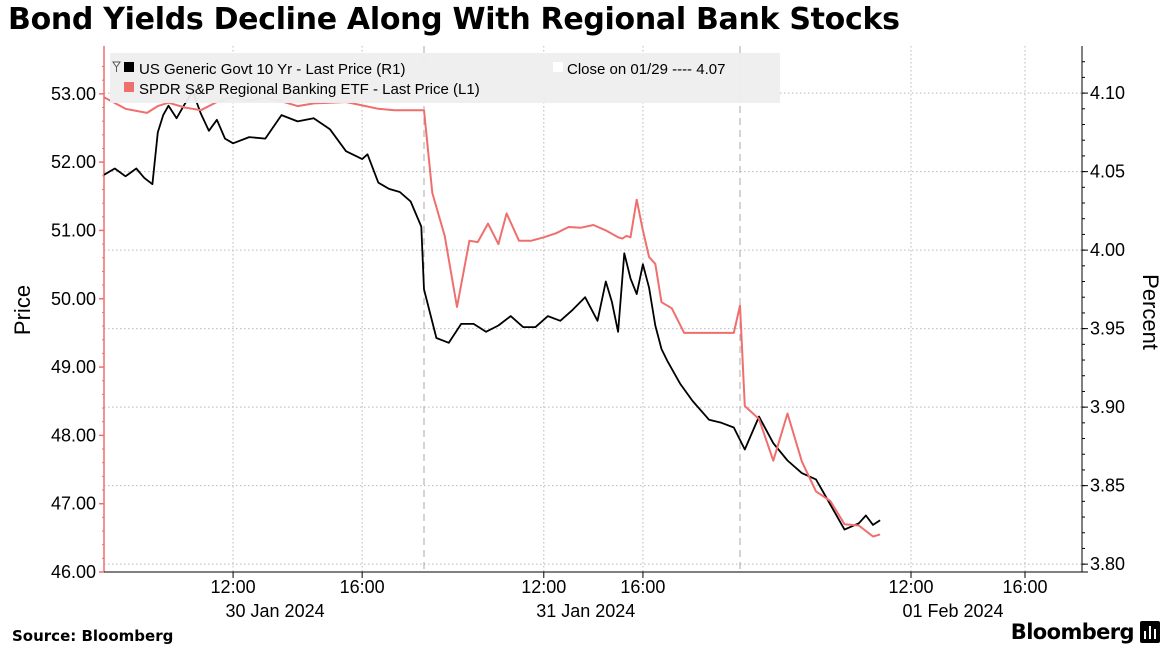 The width and height of the screenshot is (1174, 652). Describe the element at coordinates (73, 299) in the screenshot. I see `left-tick-label: 50.00` at that location.